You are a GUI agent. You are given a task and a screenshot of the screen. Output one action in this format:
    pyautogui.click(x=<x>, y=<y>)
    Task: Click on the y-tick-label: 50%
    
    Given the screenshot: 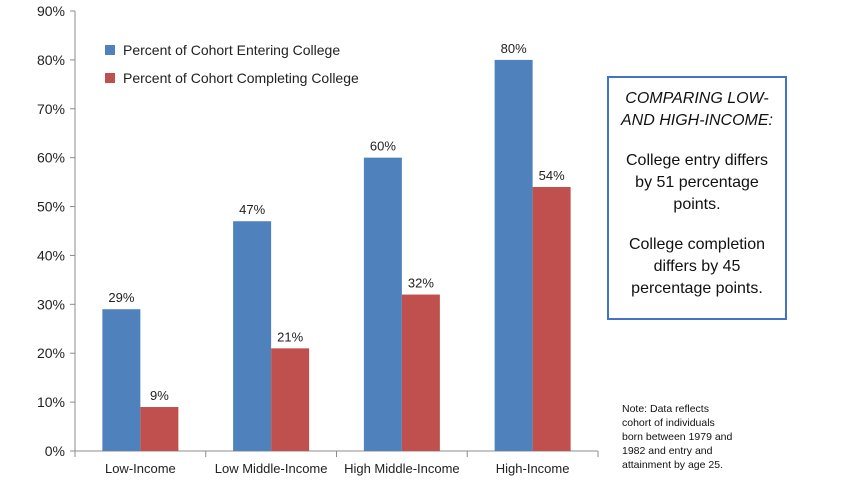 What is the action you would take?
    pyautogui.click(x=51, y=207)
    